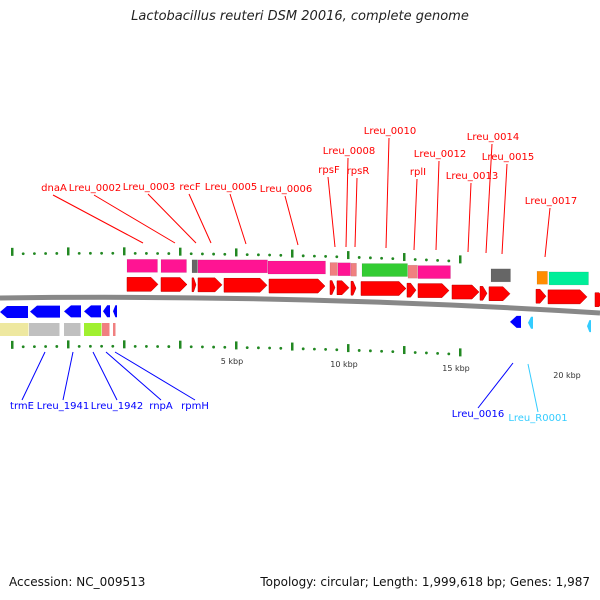  I want to click on accession-label: Accession: NC_009513, so click(77, 582).